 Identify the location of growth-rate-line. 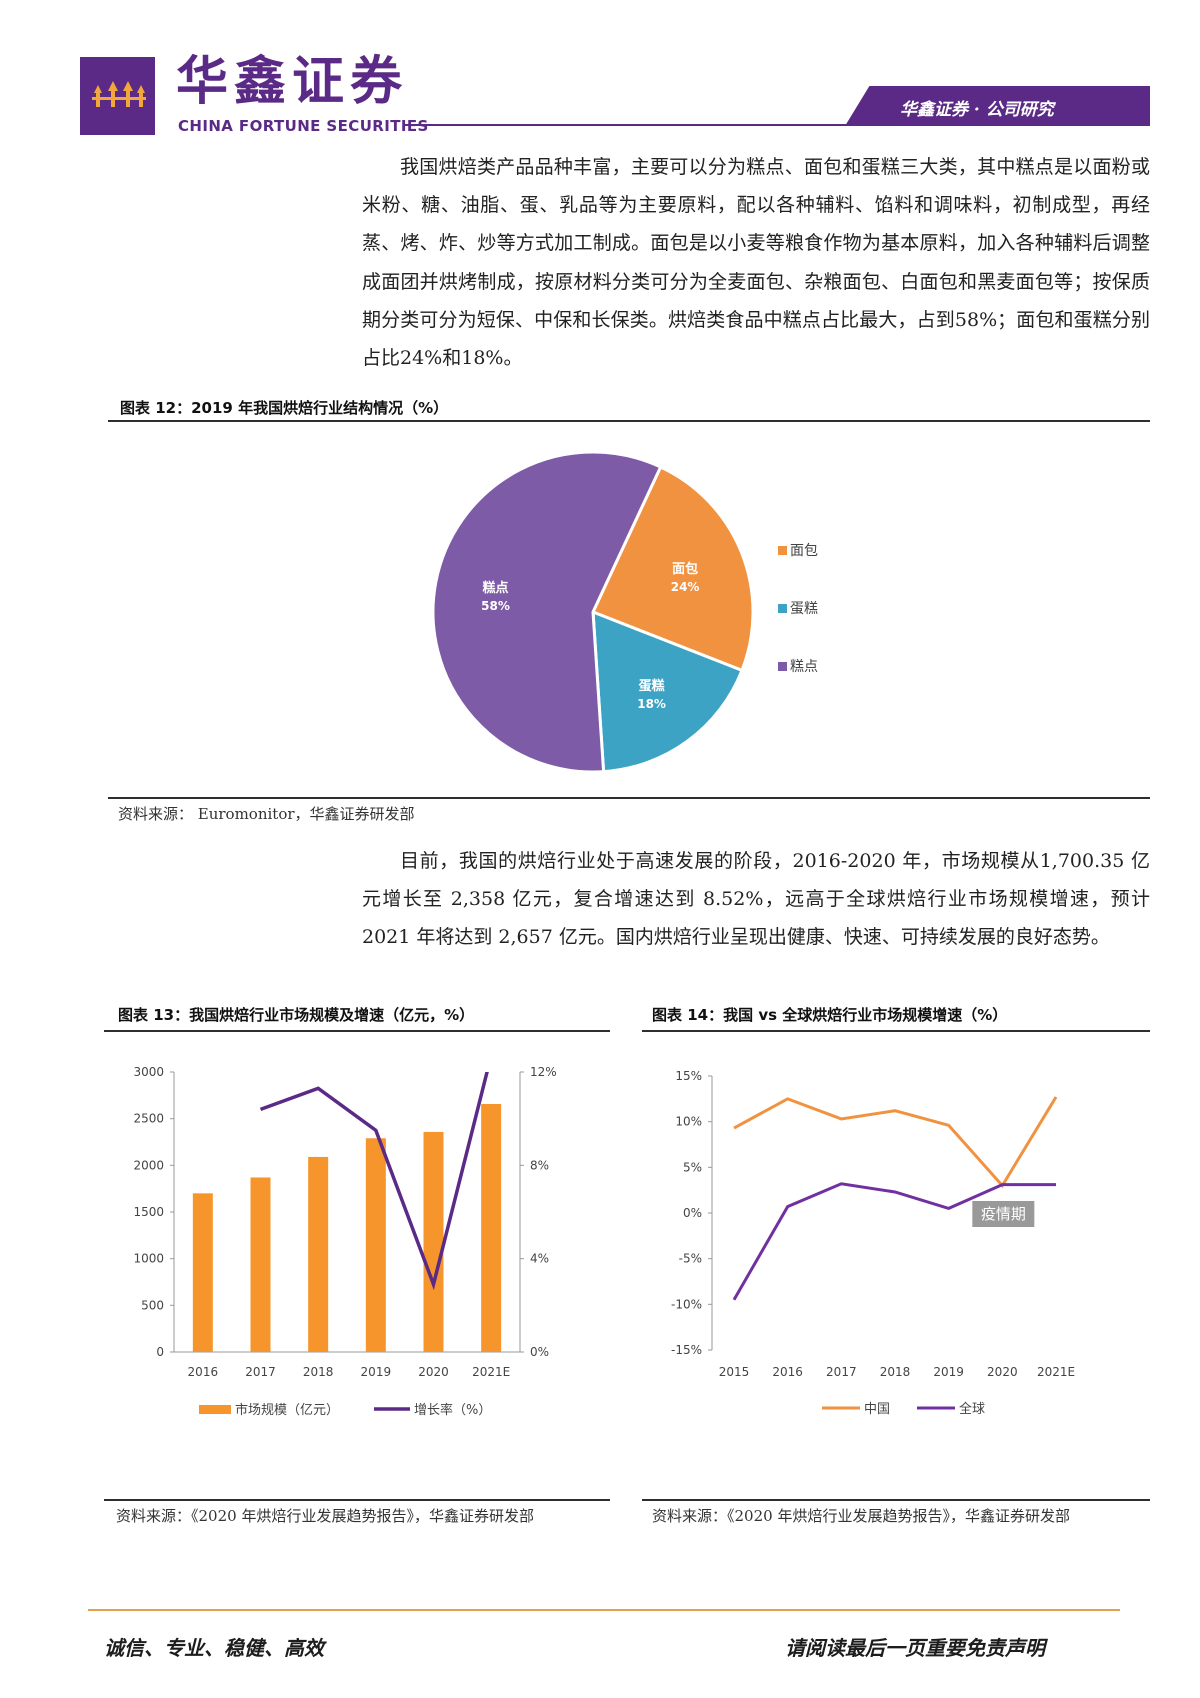
(374, 1181).